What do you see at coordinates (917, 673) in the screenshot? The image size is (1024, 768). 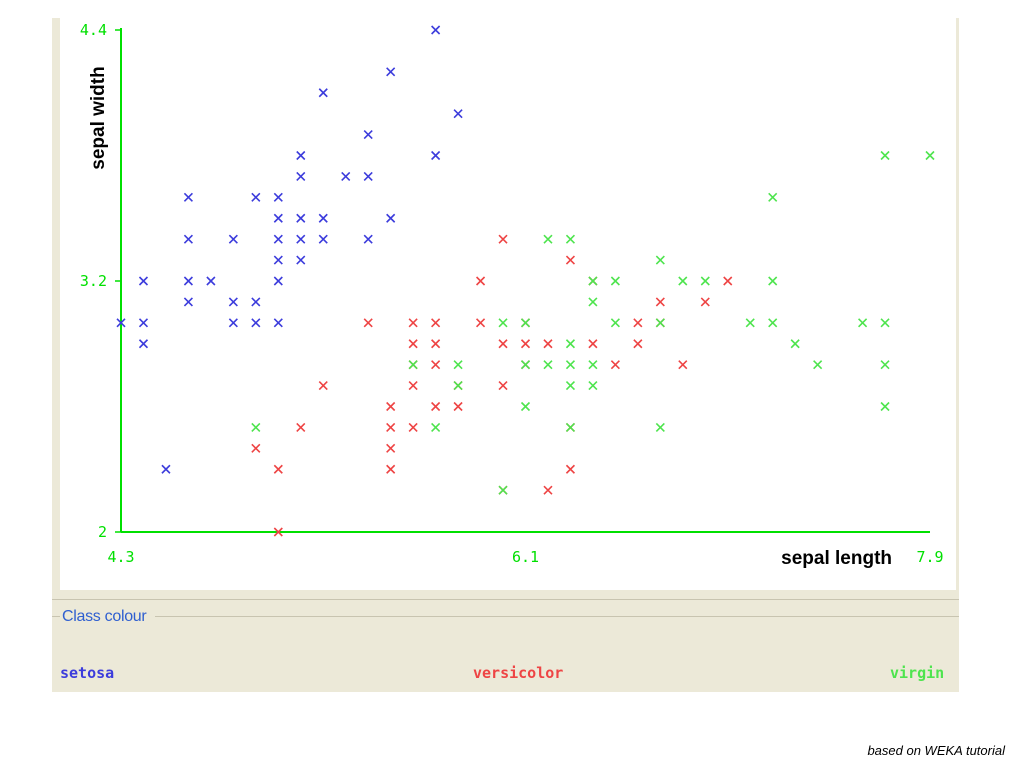 I see `legend-item-virginica: virgin` at bounding box center [917, 673].